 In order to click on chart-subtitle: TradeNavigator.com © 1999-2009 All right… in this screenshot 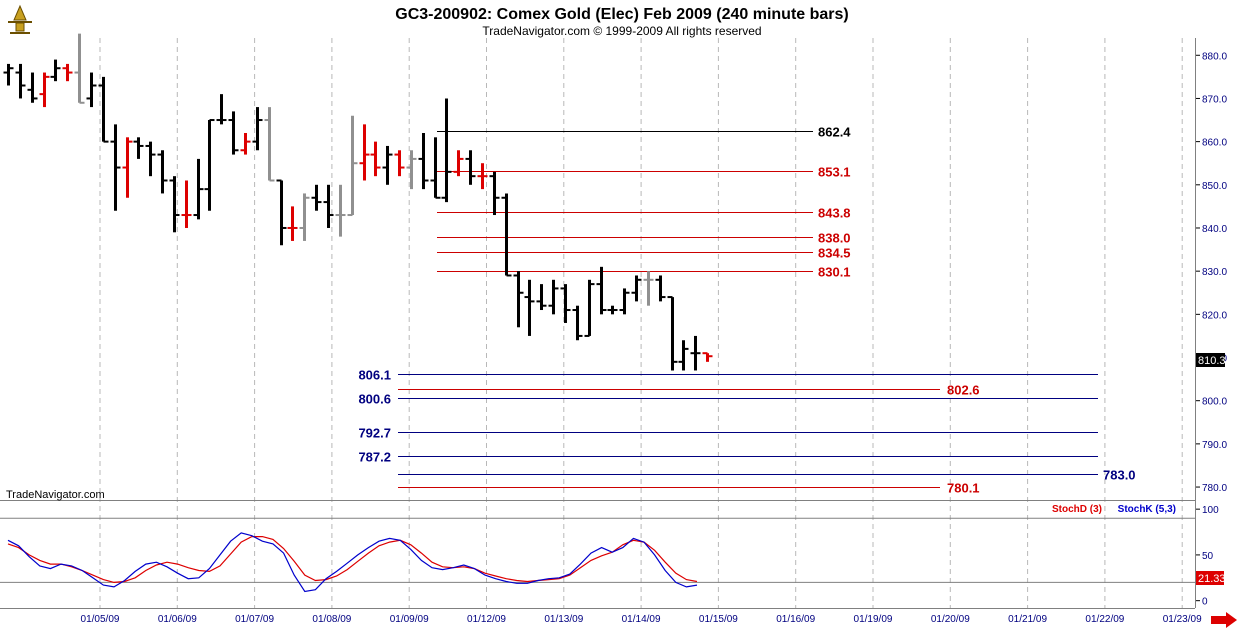, I will do `click(621, 31)`.